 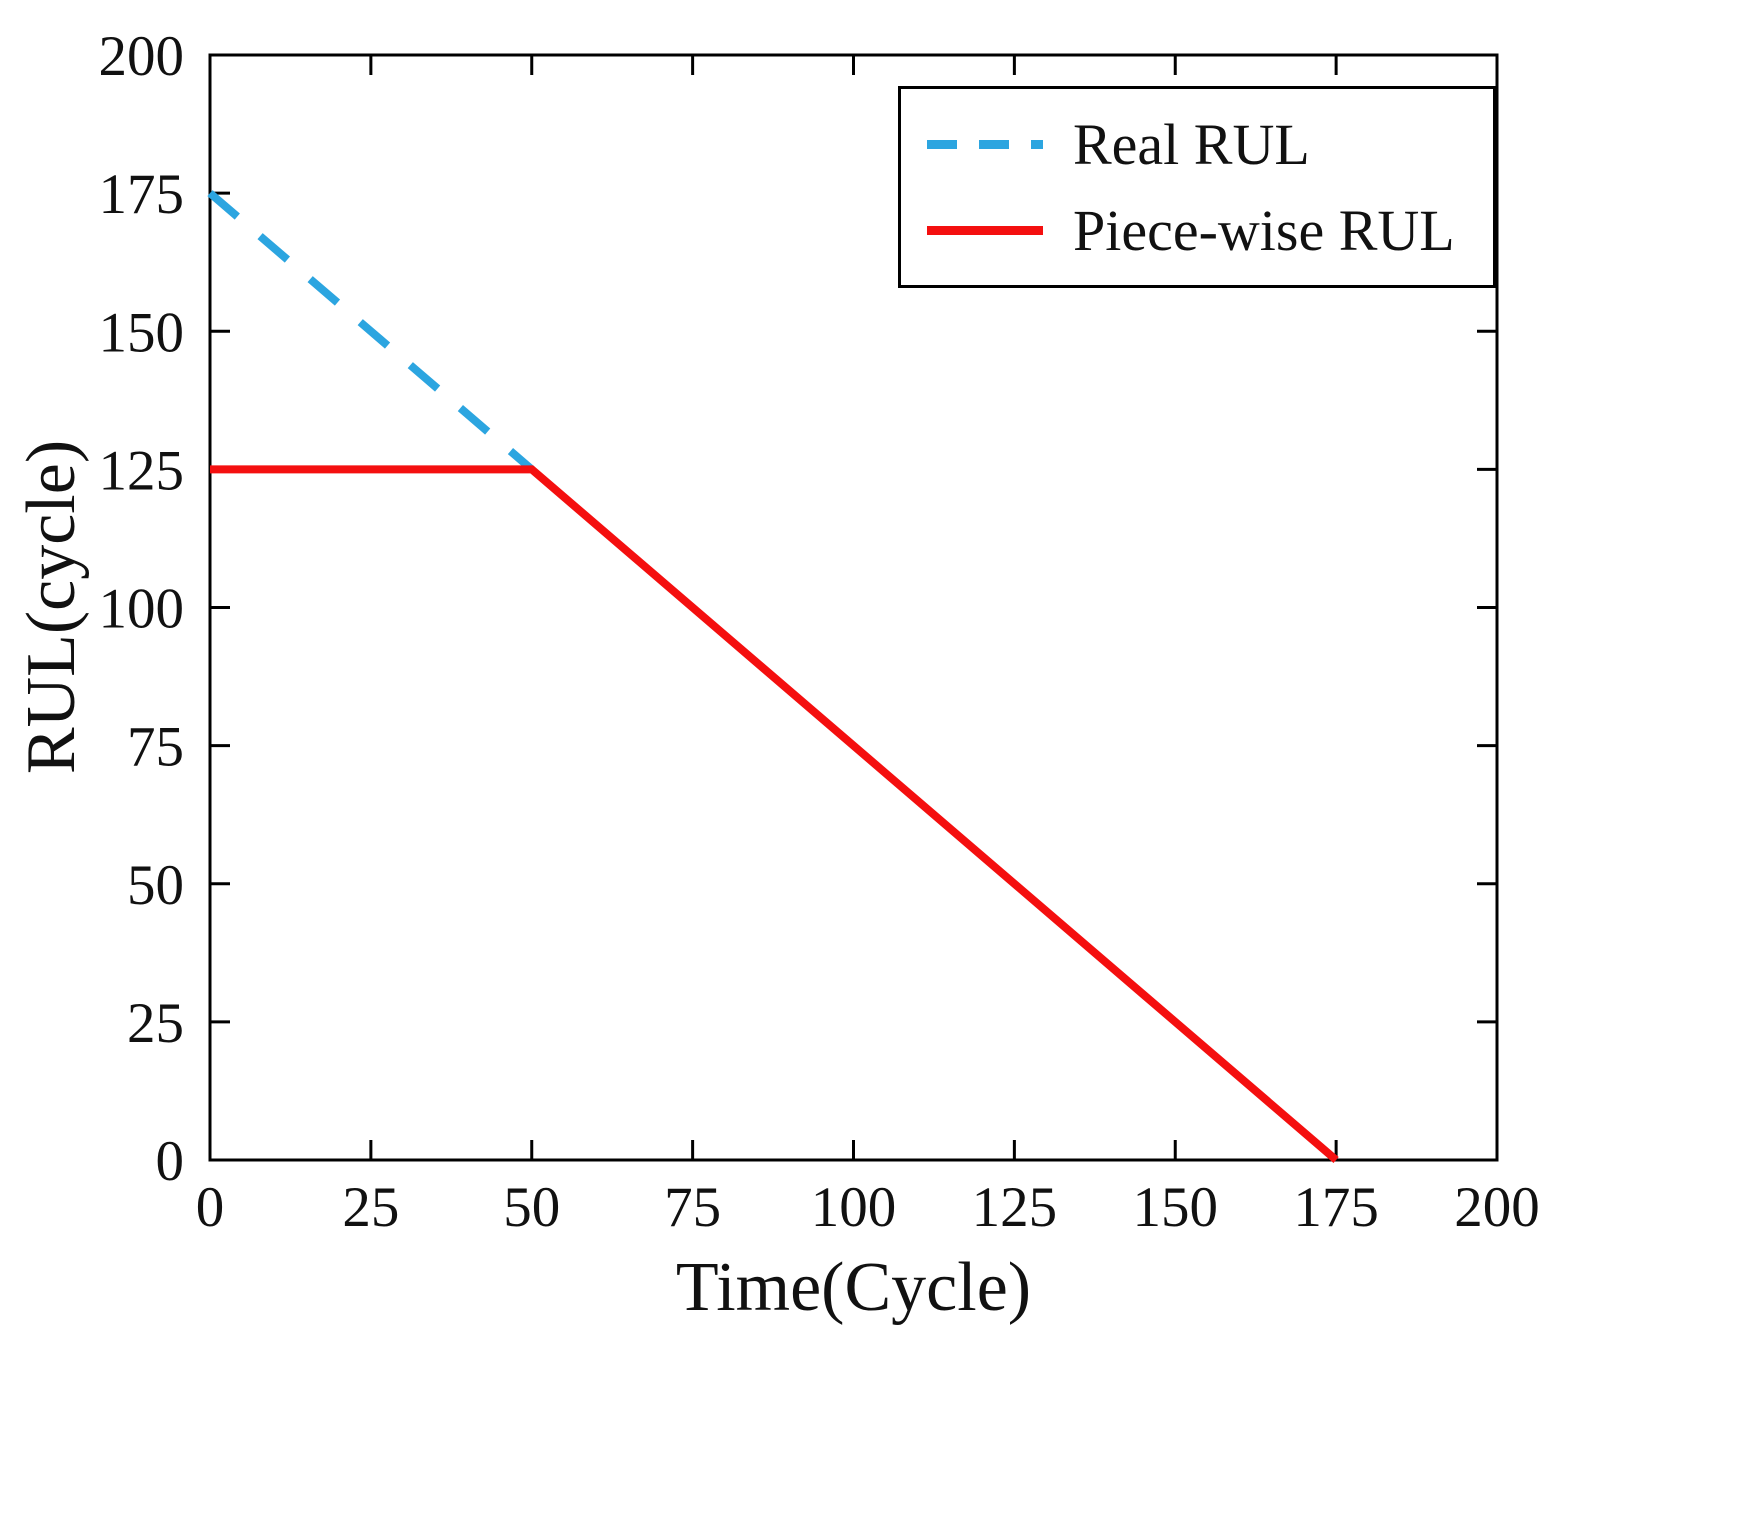 What do you see at coordinates (142, 609) in the screenshot?
I see `y-tick-label: 100` at bounding box center [142, 609].